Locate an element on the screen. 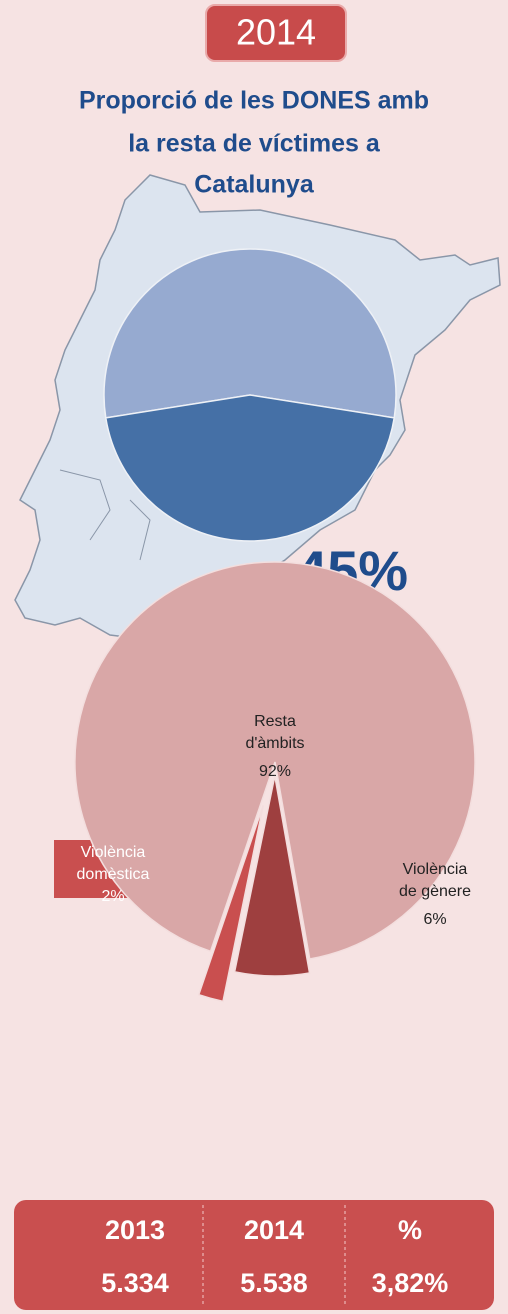 The height and width of the screenshot is (1314, 508). slice-category: Violència de gènere is located at coordinates (435, 880).